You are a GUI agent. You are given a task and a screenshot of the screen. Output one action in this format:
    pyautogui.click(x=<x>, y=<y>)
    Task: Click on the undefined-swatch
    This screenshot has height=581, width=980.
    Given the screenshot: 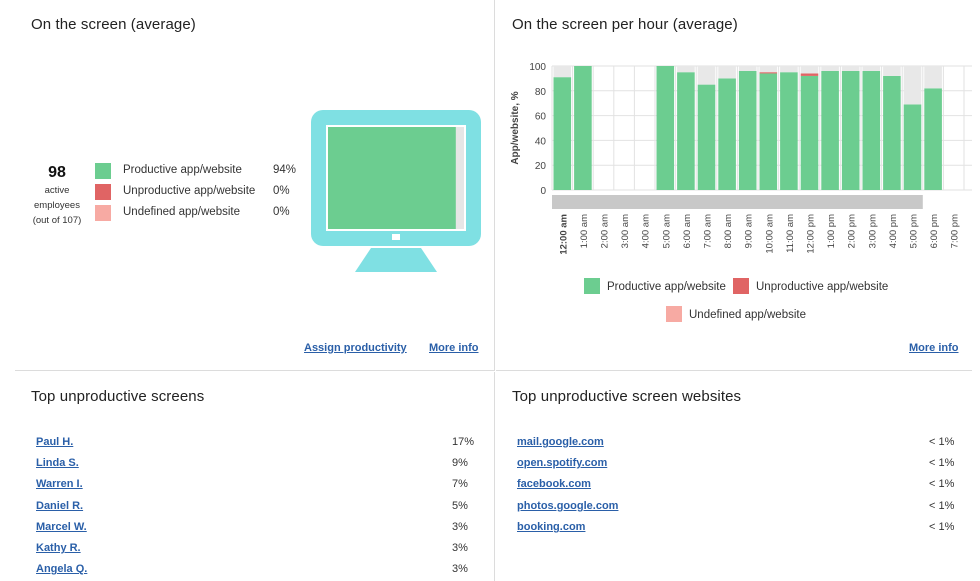 What is the action you would take?
    pyautogui.click(x=103, y=213)
    